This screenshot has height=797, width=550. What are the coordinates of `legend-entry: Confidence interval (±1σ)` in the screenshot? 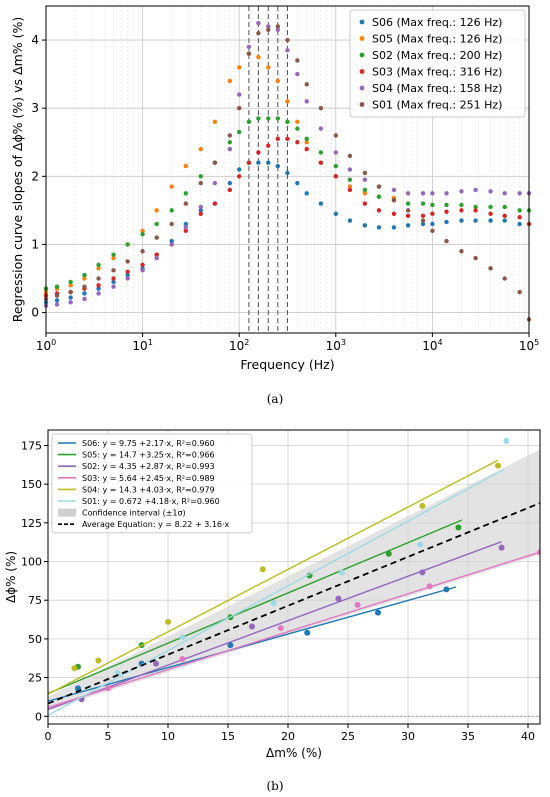 It's located at (134, 513).